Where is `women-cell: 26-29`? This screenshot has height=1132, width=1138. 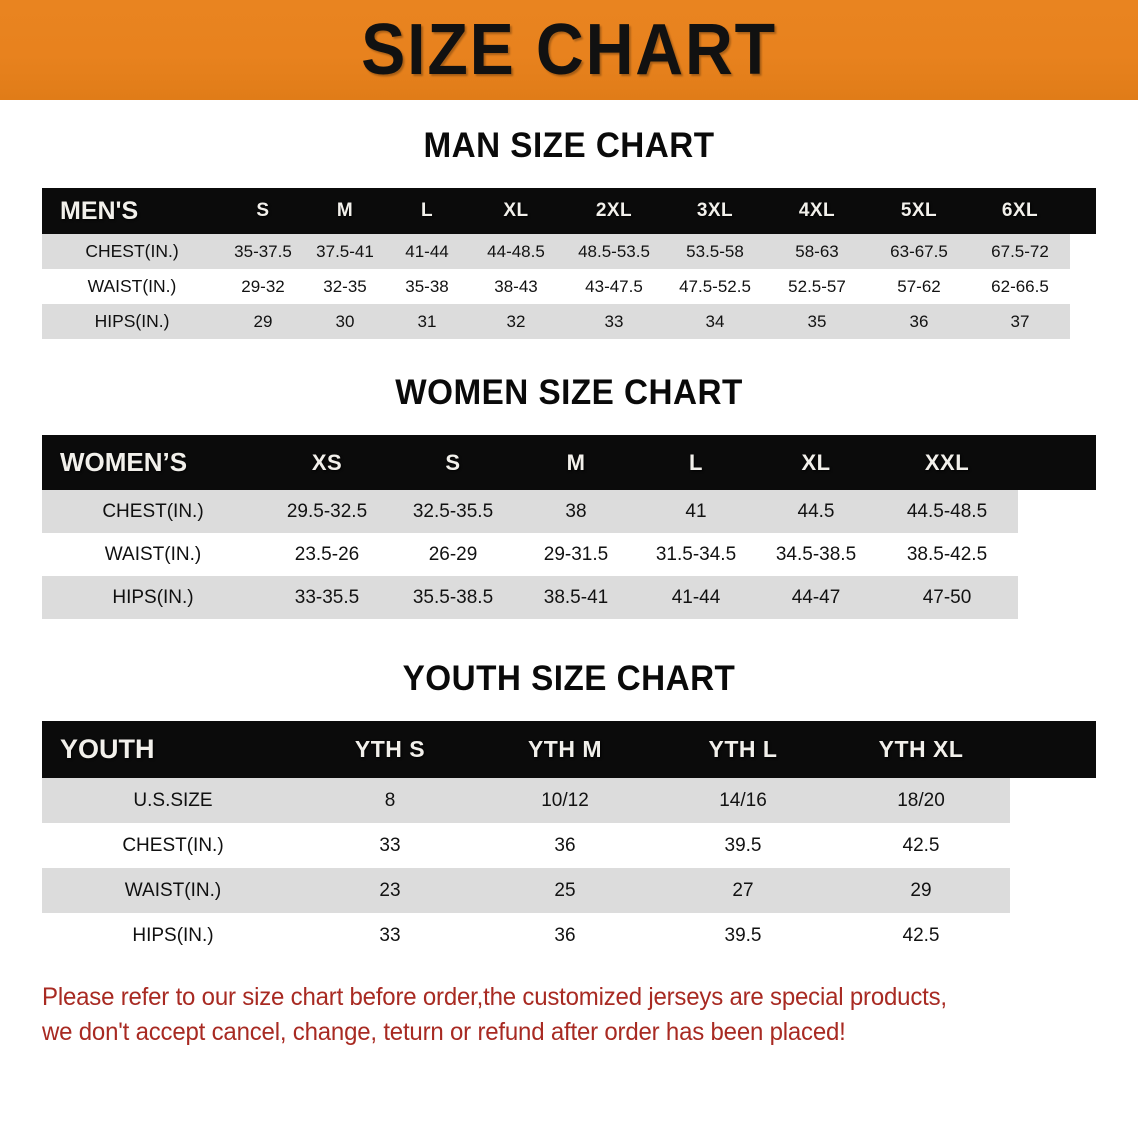 women-cell: 26-29 is located at coordinates (453, 554).